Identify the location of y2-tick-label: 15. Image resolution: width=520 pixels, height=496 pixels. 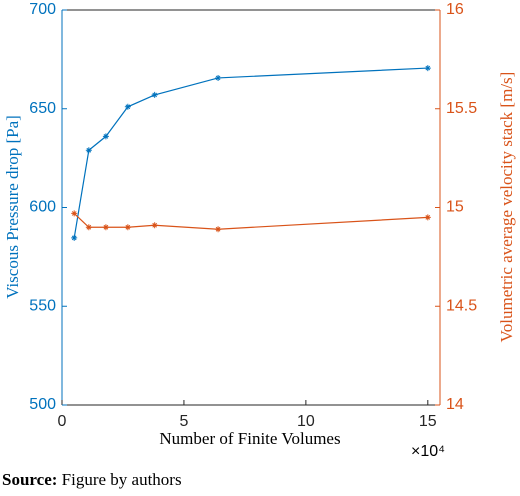
(455, 207).